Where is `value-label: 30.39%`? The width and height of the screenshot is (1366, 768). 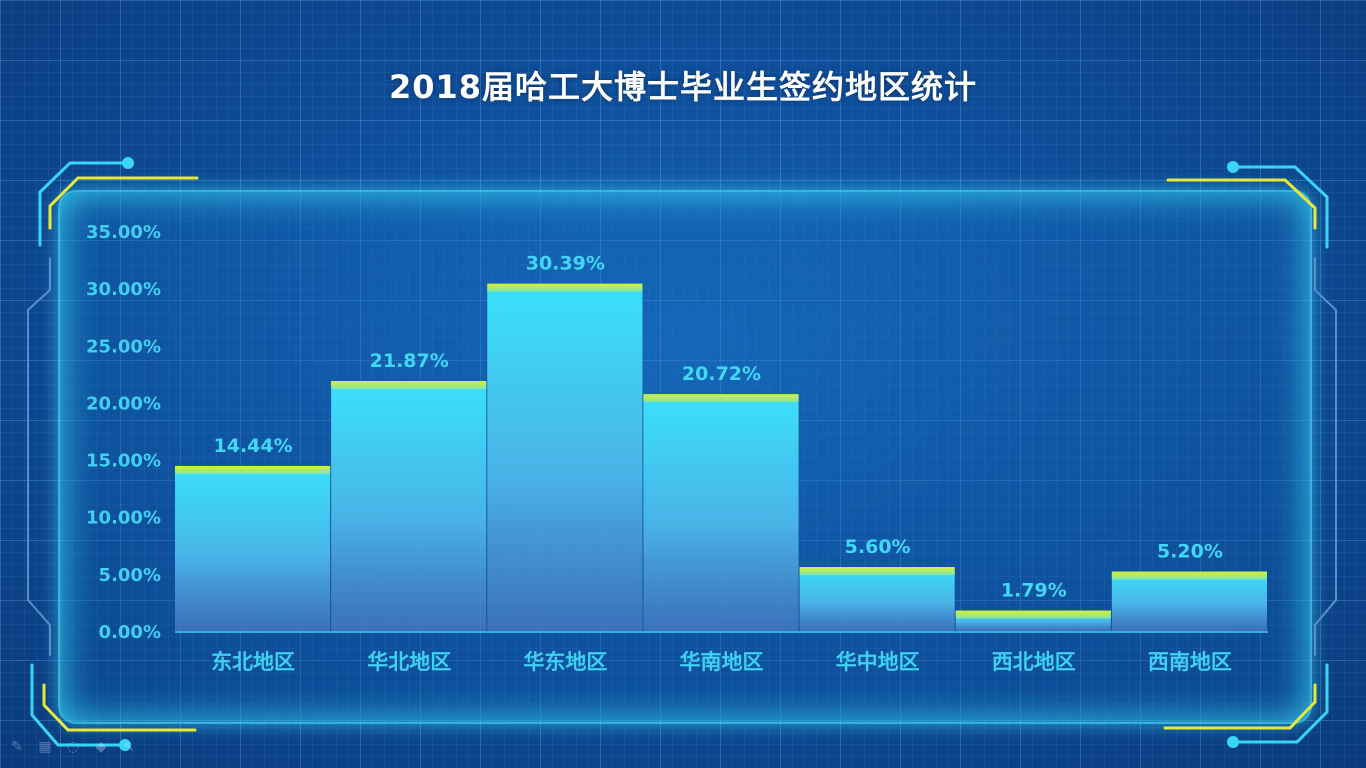 value-label: 30.39% is located at coordinates (565, 264).